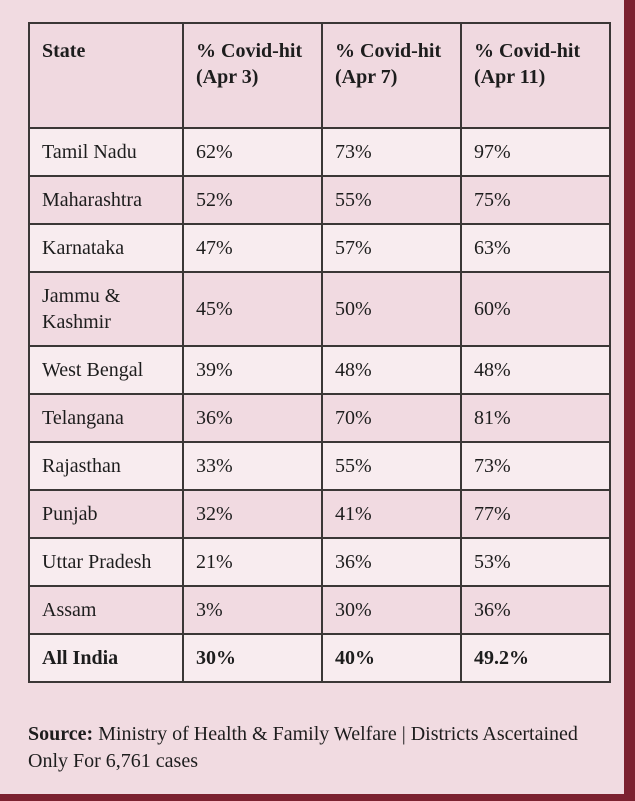 The width and height of the screenshot is (635, 801). What do you see at coordinates (252, 562) in the screenshot?
I see `value-cell: 21%` at bounding box center [252, 562].